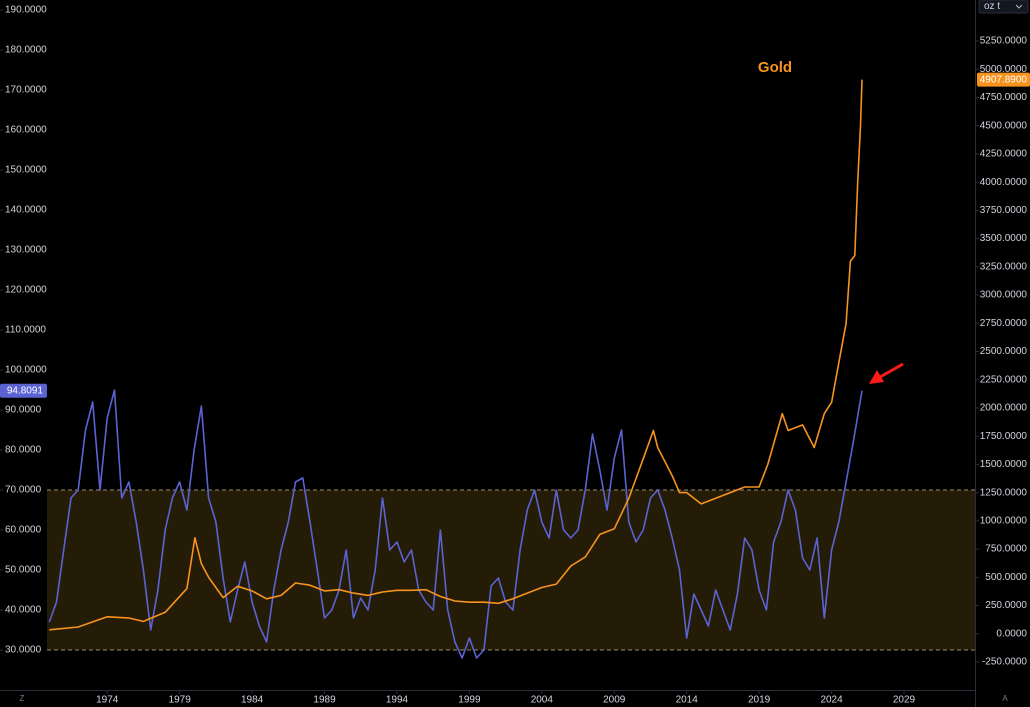 The height and width of the screenshot is (707, 1030). I want to click on series-name-annotation: Gold, so click(775, 67).